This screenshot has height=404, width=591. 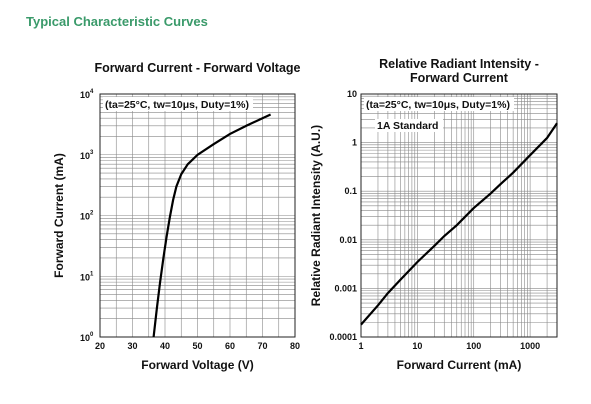 What do you see at coordinates (345, 288) in the screenshot?
I see `y-tick-label: 0.001` at bounding box center [345, 288].